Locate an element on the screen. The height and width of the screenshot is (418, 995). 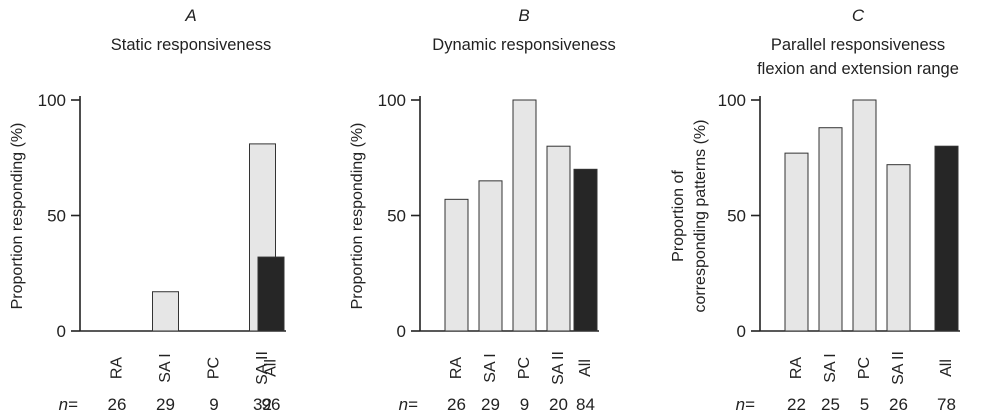
n-value: 22 is located at coordinates (796, 404).